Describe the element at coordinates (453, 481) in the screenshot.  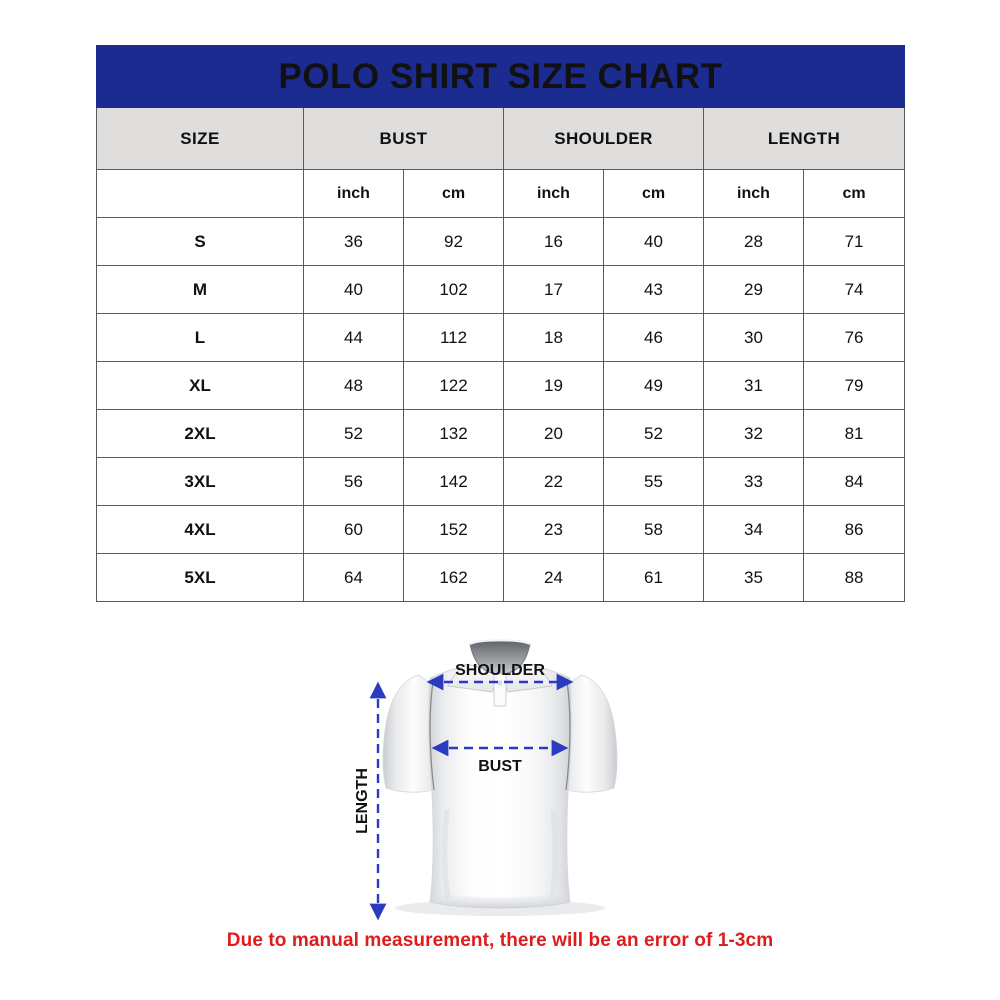
I see `cell-bust-cm: 142` at that location.